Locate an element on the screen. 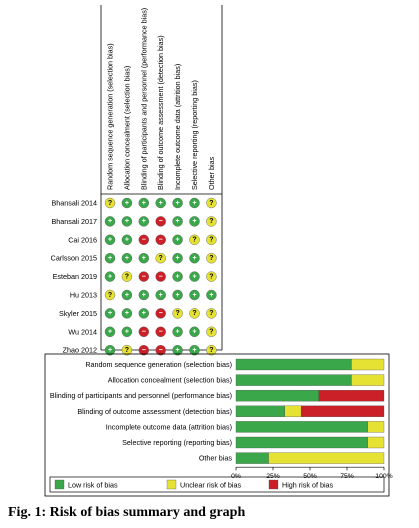 This screenshot has height=528, width=419. summary-study-label: Zhao 2012 is located at coordinates (80, 350).